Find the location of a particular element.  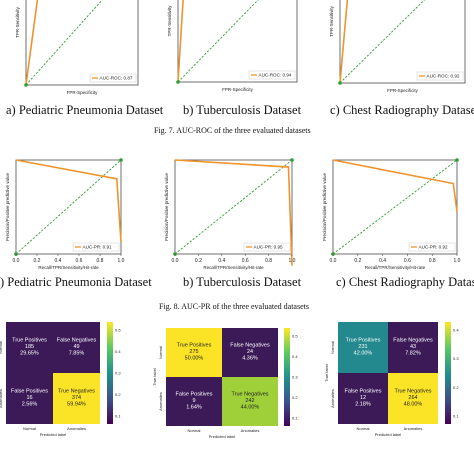

y-axis-label: TPR-Sensitivity is located at coordinates (331, 21).